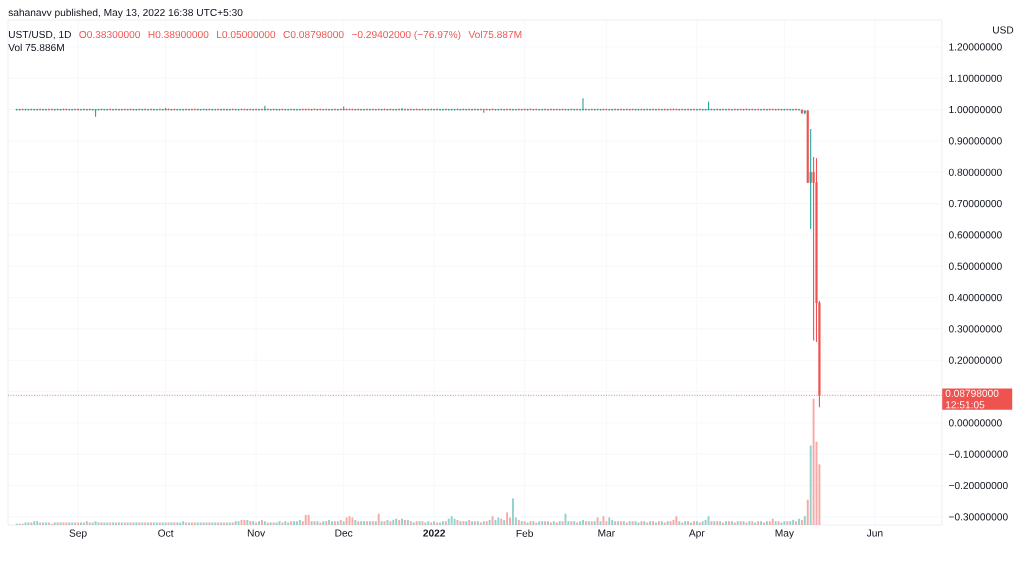 The width and height of the screenshot is (1024, 573). Describe the element at coordinates (406, 35) in the screenshot. I see `annotation: −0.29402000 (−76.97%)` at that location.